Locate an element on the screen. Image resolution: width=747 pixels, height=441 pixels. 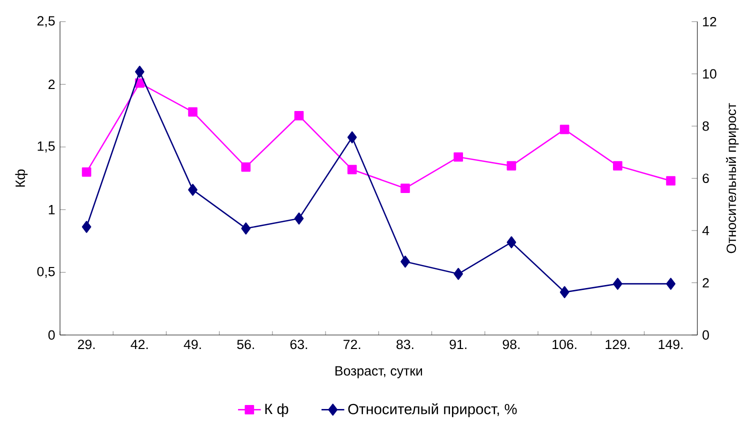
y2-tick-label: 8 is located at coordinates (705, 126).